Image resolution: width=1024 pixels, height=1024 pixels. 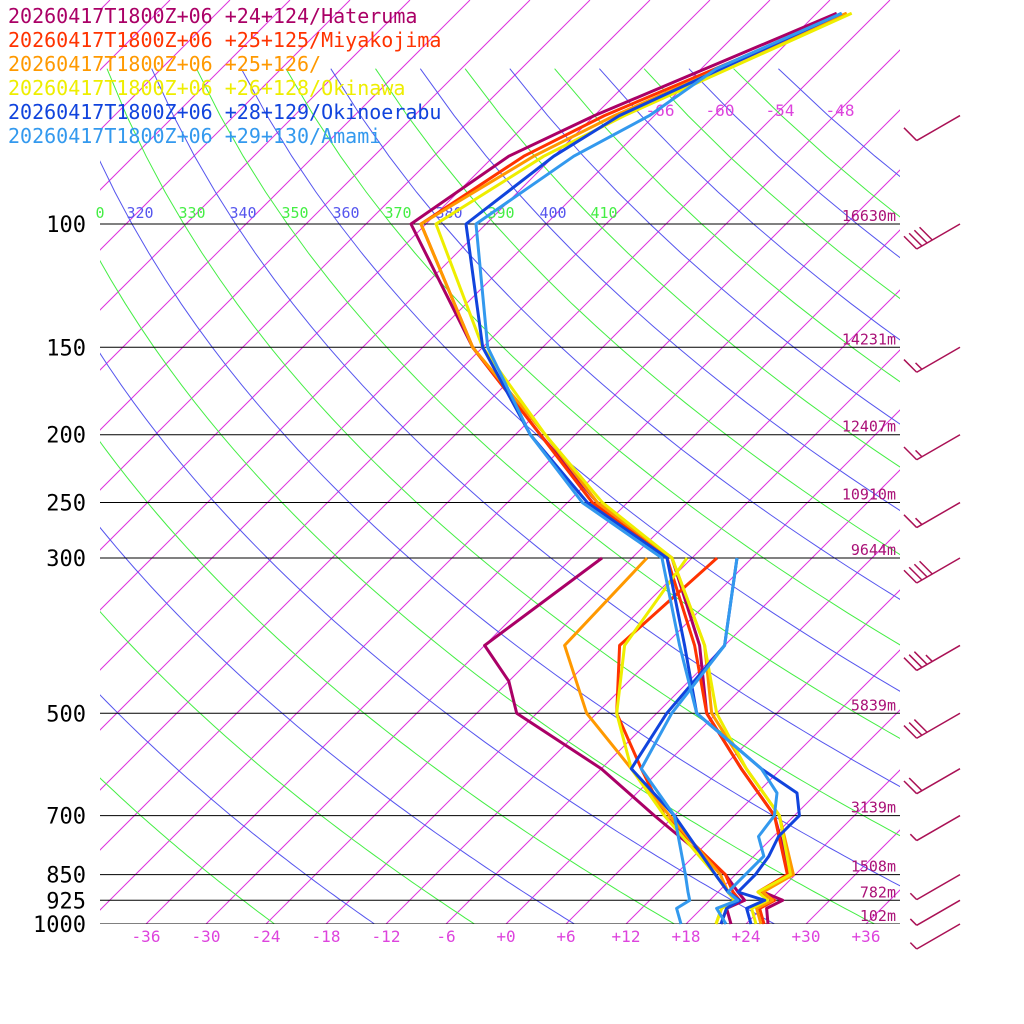 What do you see at coordinates (397, 213) in the screenshot?
I see `theta-label: 370` at bounding box center [397, 213].